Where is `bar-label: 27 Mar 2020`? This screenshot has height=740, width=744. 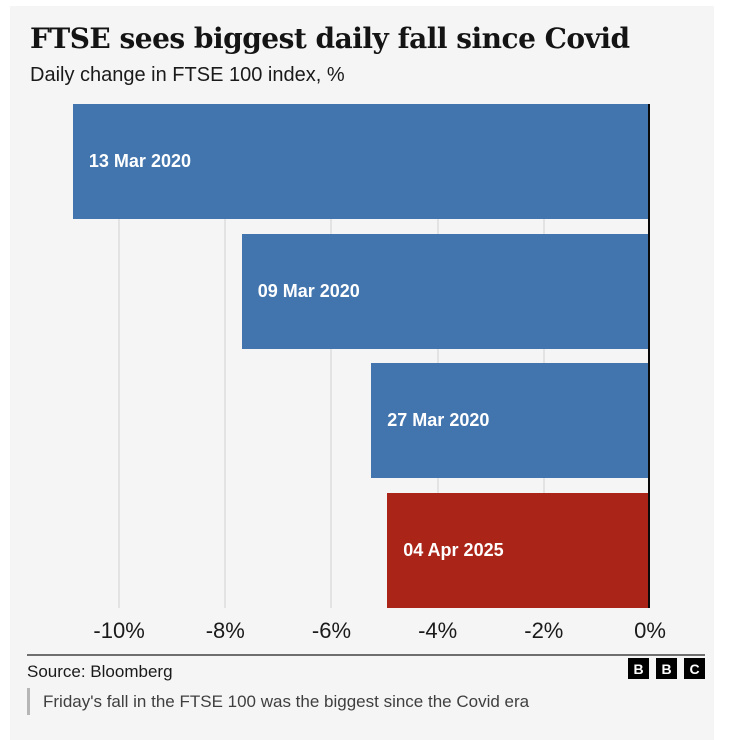 bar-label: 27 Mar 2020 is located at coordinates (438, 420).